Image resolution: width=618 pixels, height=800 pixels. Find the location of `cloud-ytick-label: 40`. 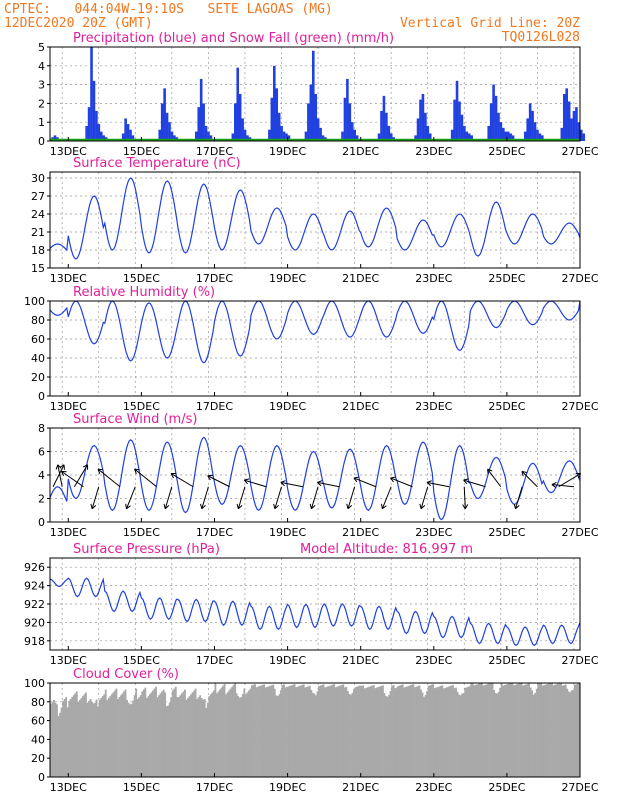

cloud-ytick-label: 40 is located at coordinates (38, 739).